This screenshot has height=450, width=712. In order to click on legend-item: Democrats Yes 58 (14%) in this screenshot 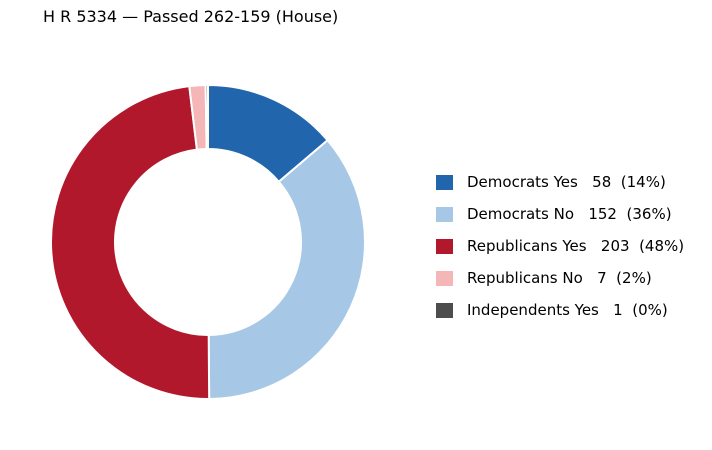, I will do `click(560, 182)`.